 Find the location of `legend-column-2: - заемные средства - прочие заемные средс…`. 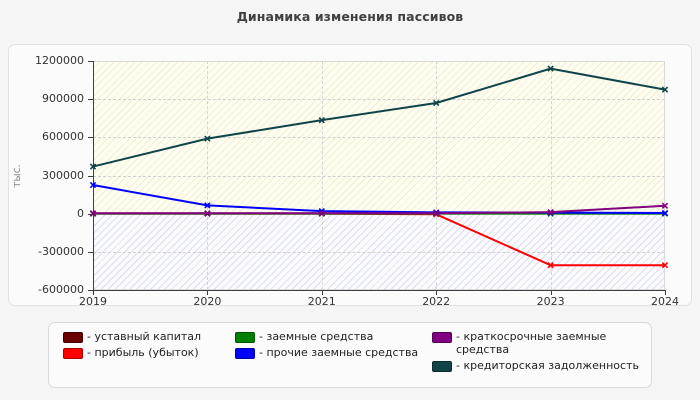

legend-column-2: - заемные средства - прочие заемные средс… is located at coordinates (335, 346).